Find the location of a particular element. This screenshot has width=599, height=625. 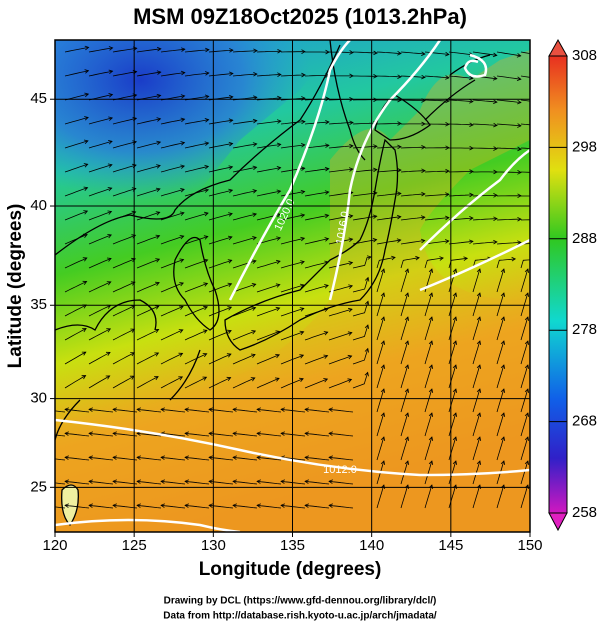

y-tick-label: 45 is located at coordinates (38, 98).